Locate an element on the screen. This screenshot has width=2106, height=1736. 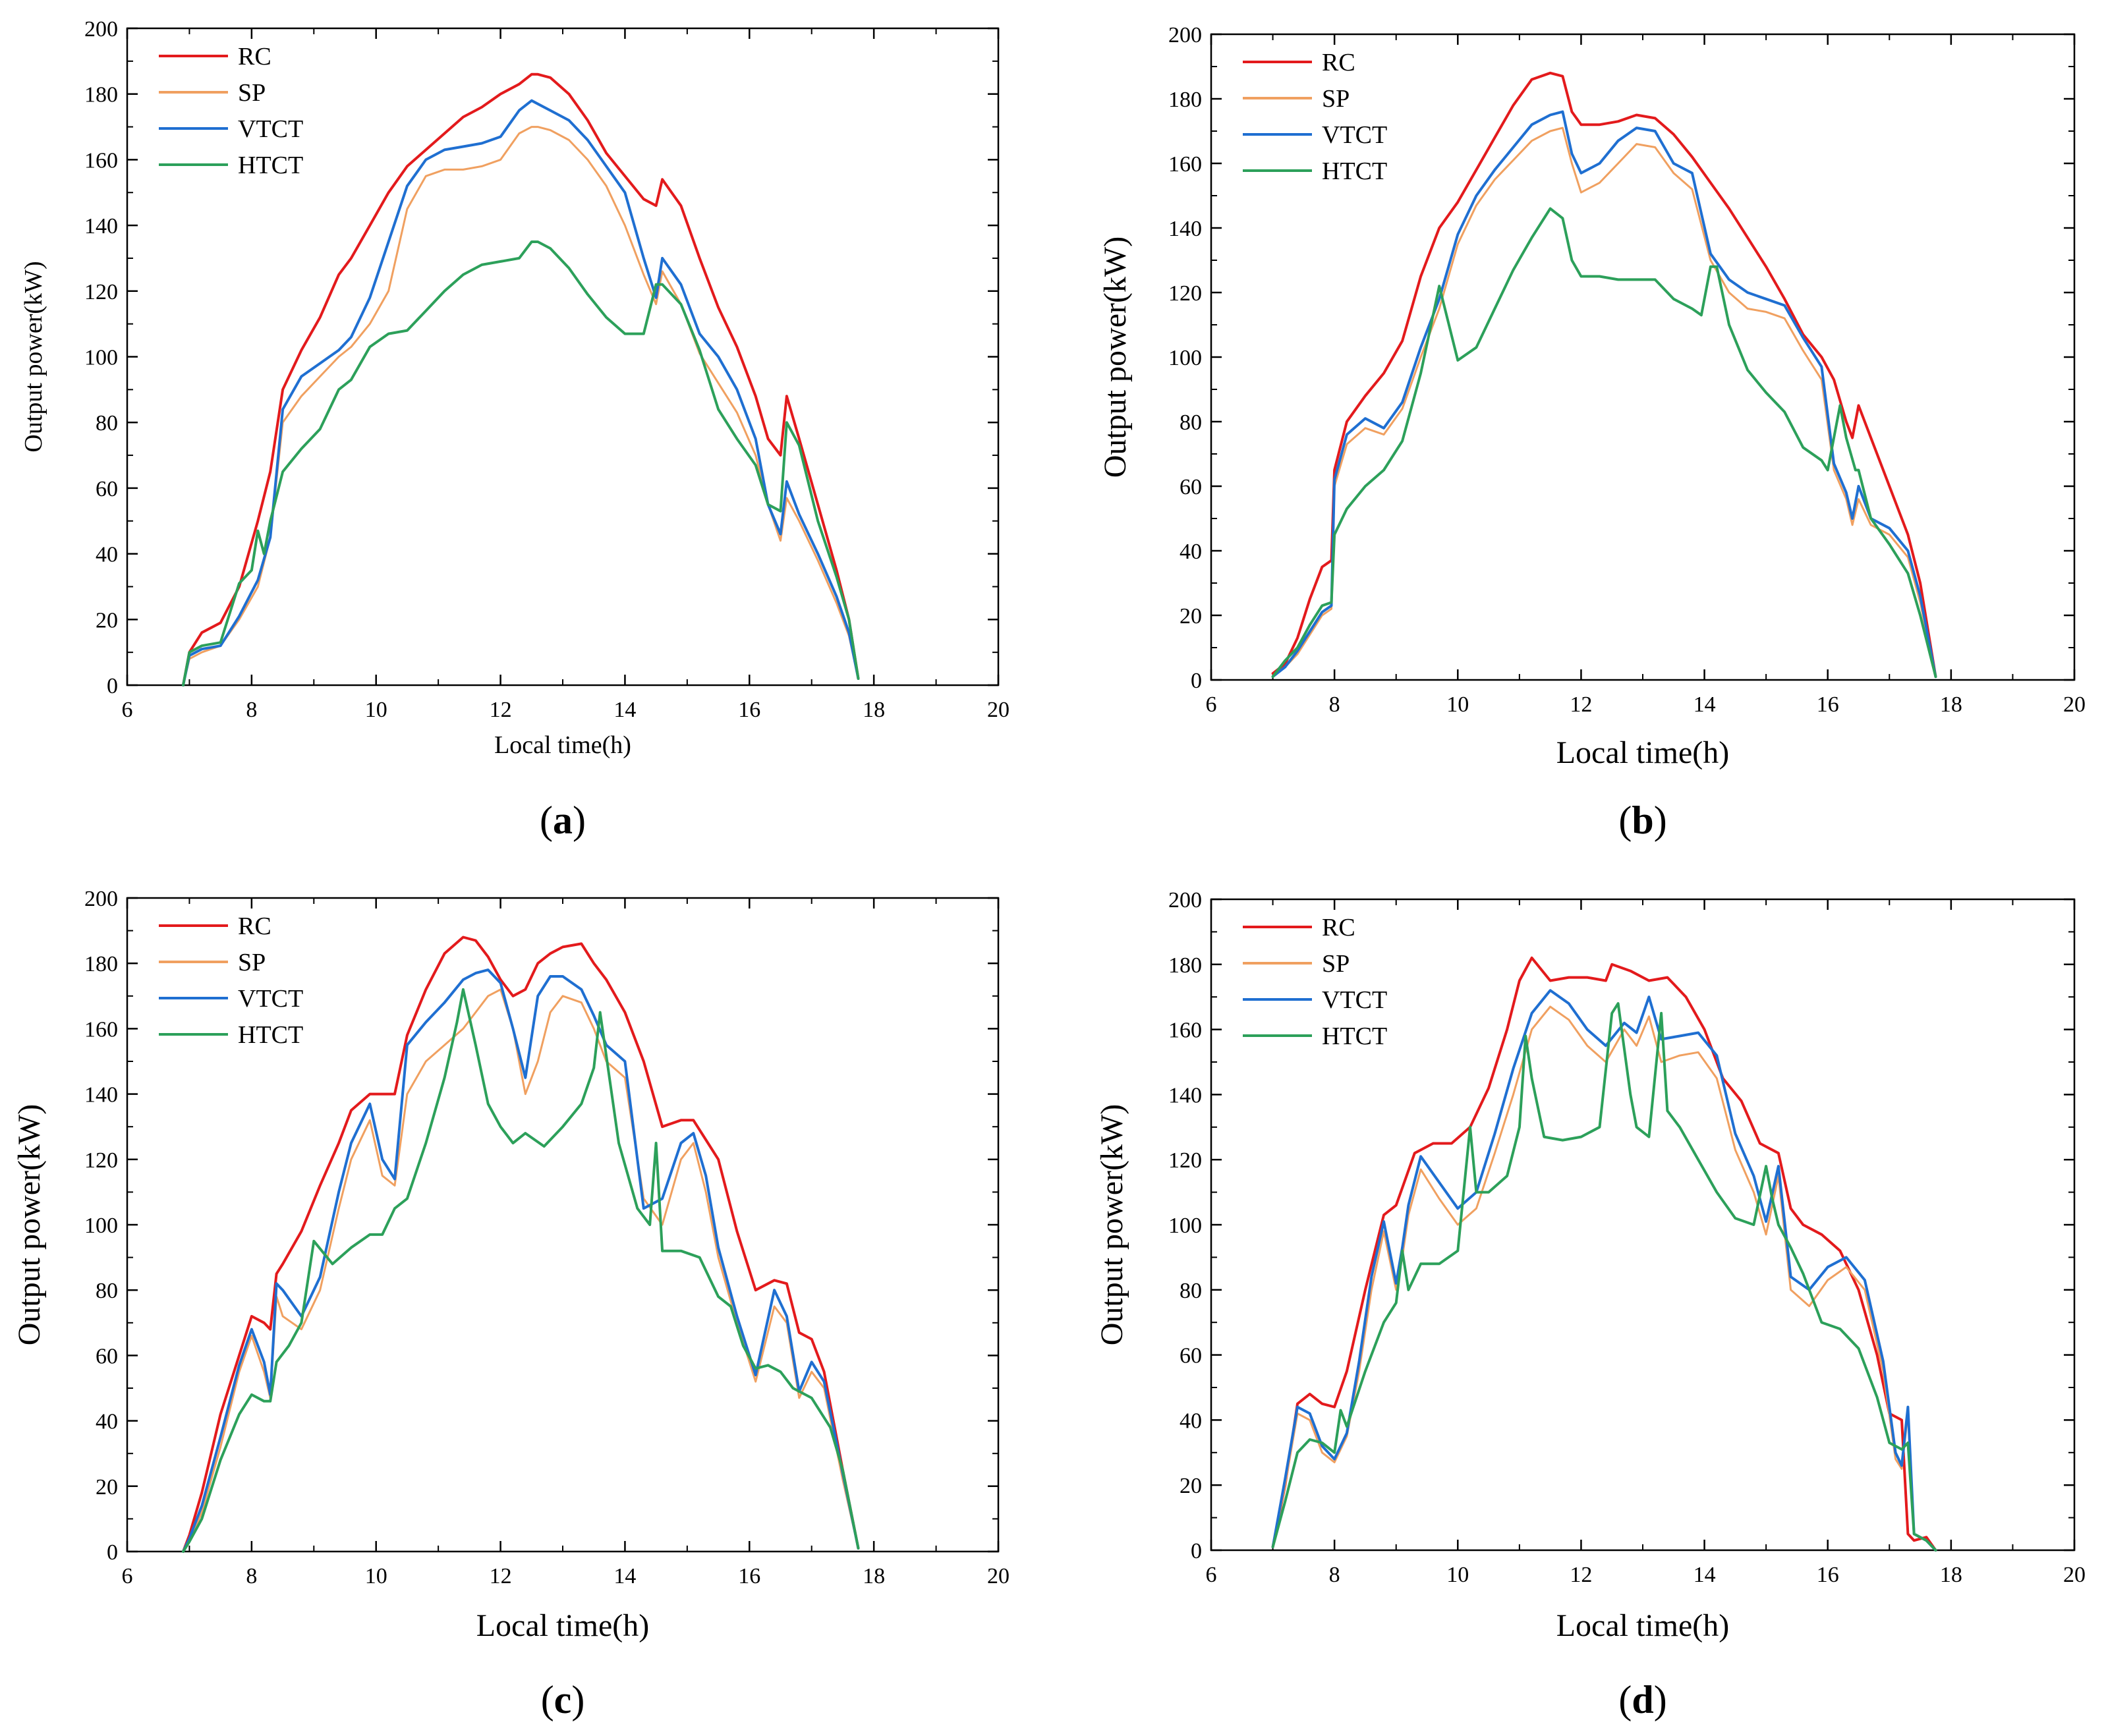
x-tick-label: 8 is located at coordinates (252, 710).